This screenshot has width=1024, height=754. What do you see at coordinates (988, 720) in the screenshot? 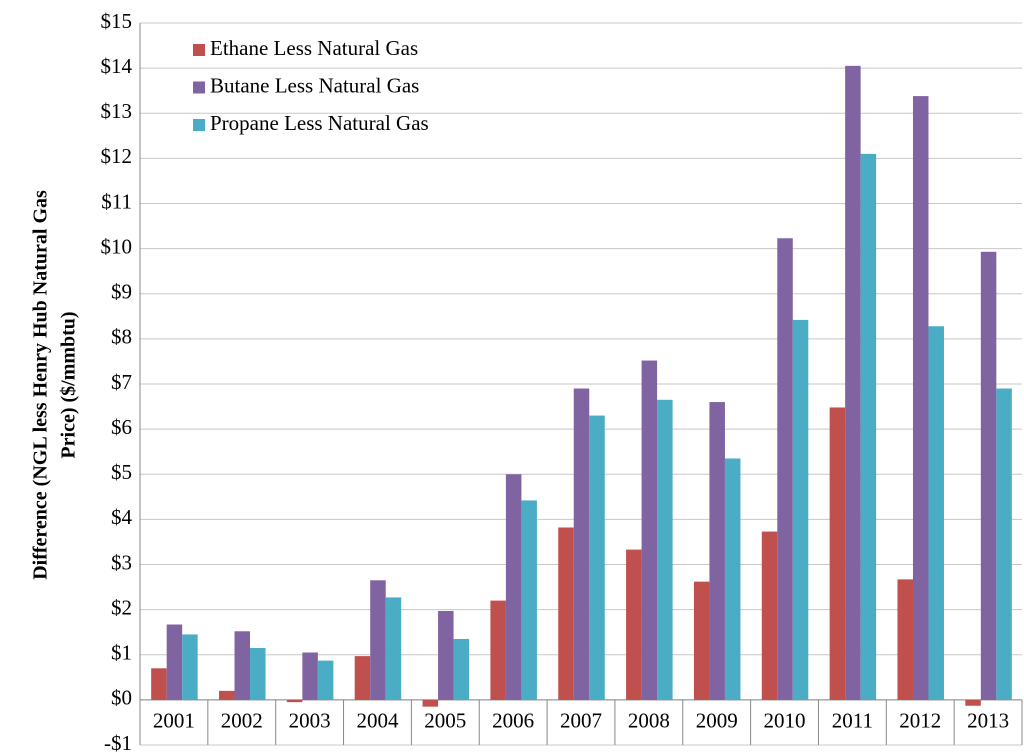
I see `x-tick-label: 2013` at bounding box center [988, 720].